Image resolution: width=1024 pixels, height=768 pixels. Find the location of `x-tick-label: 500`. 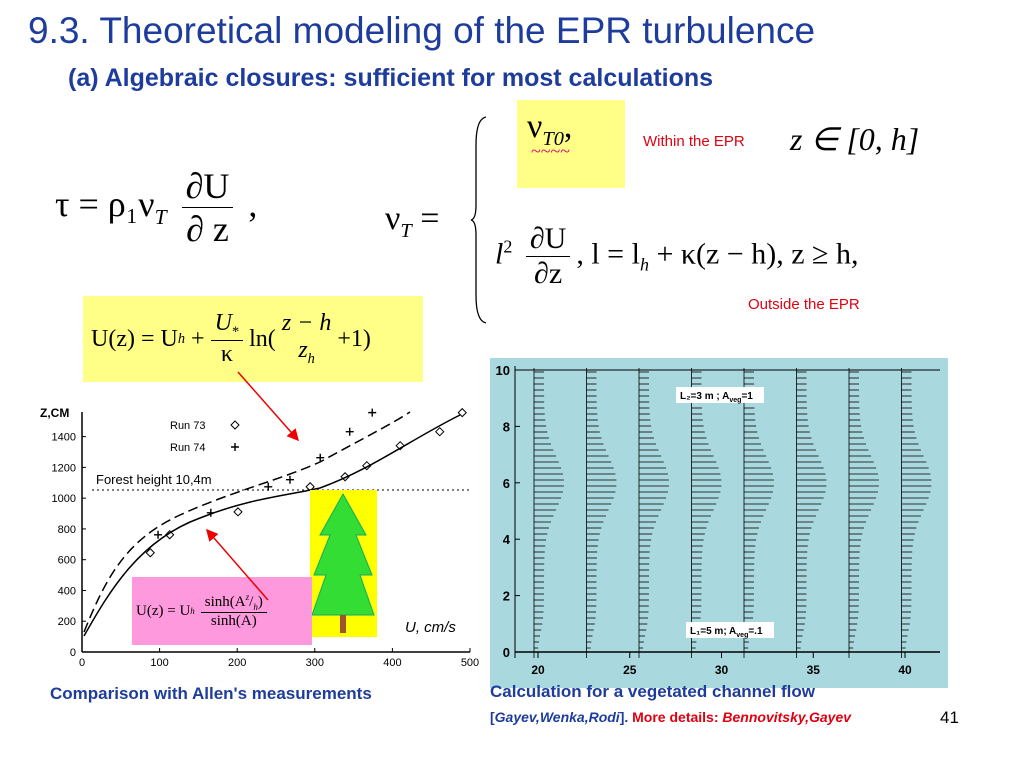

x-tick-label: 500 is located at coordinates (470, 663).